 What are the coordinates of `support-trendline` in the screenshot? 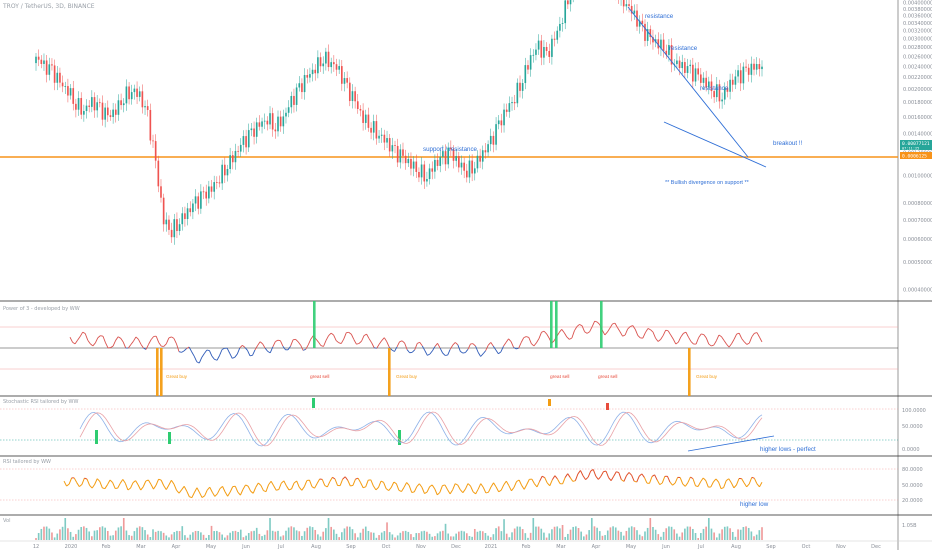 It's located at (715, 144).